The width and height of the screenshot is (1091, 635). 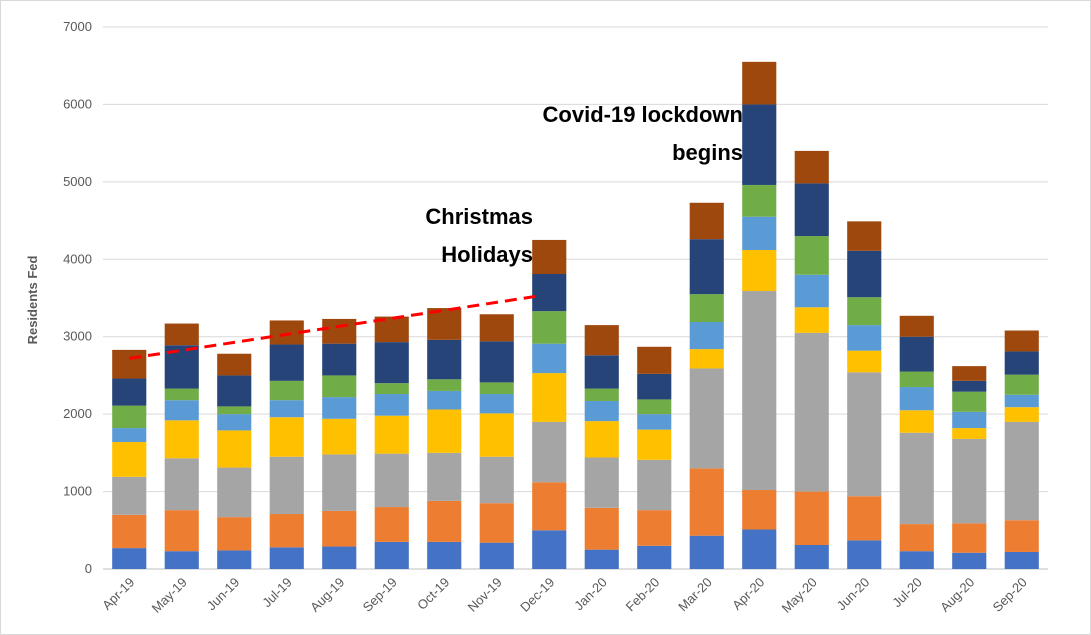 What do you see at coordinates (223, 594) in the screenshot?
I see `x-tick-label: Jun-19` at bounding box center [223, 594].